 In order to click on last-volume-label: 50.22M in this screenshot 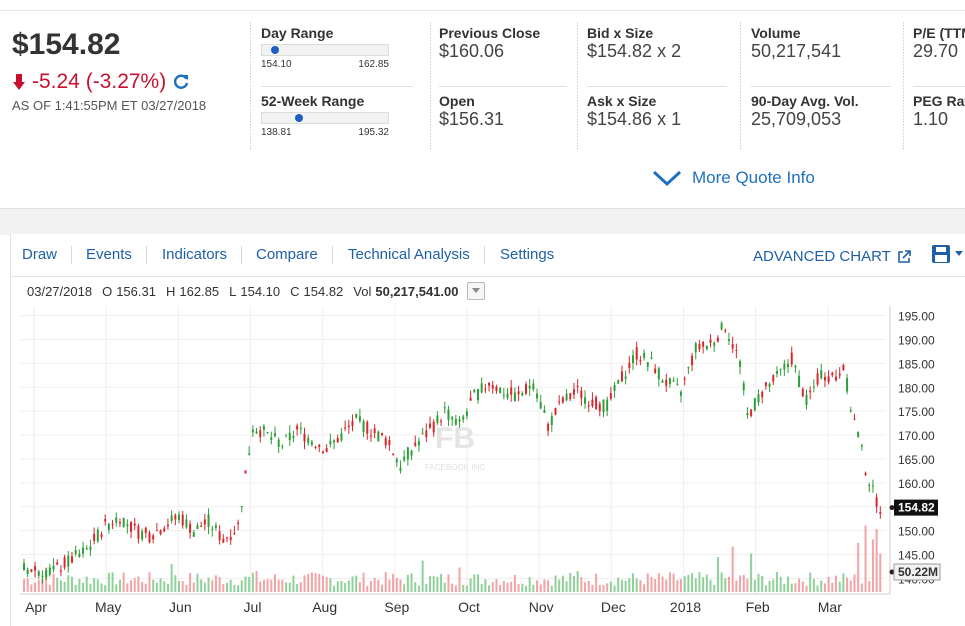, I will do `click(918, 572)`.